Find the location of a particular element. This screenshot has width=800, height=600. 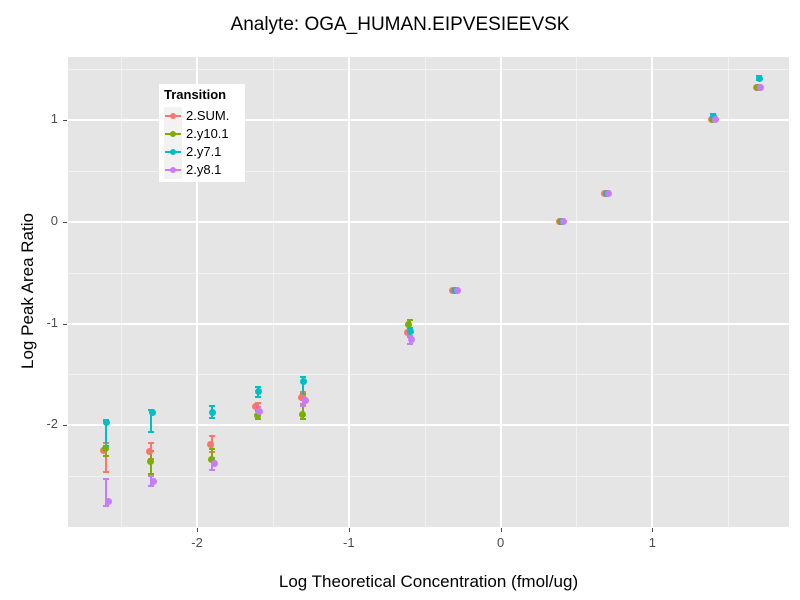

legend-item-label: 2.y7.1 is located at coordinates (204, 151).